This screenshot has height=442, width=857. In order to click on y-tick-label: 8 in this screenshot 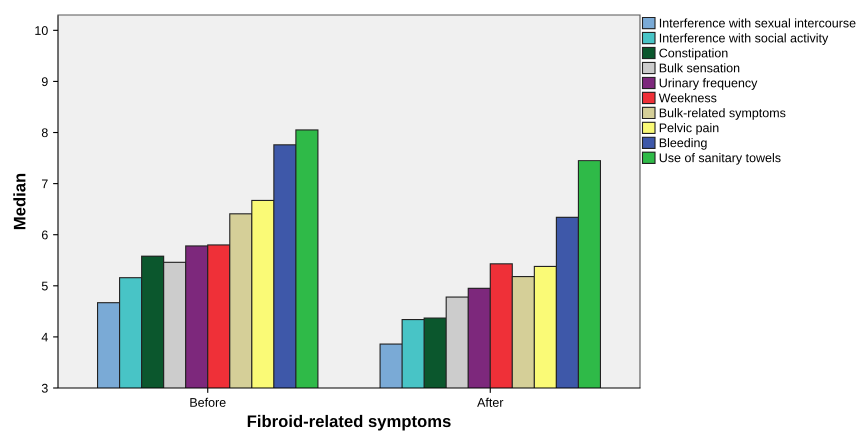, I will do `click(45, 133)`.